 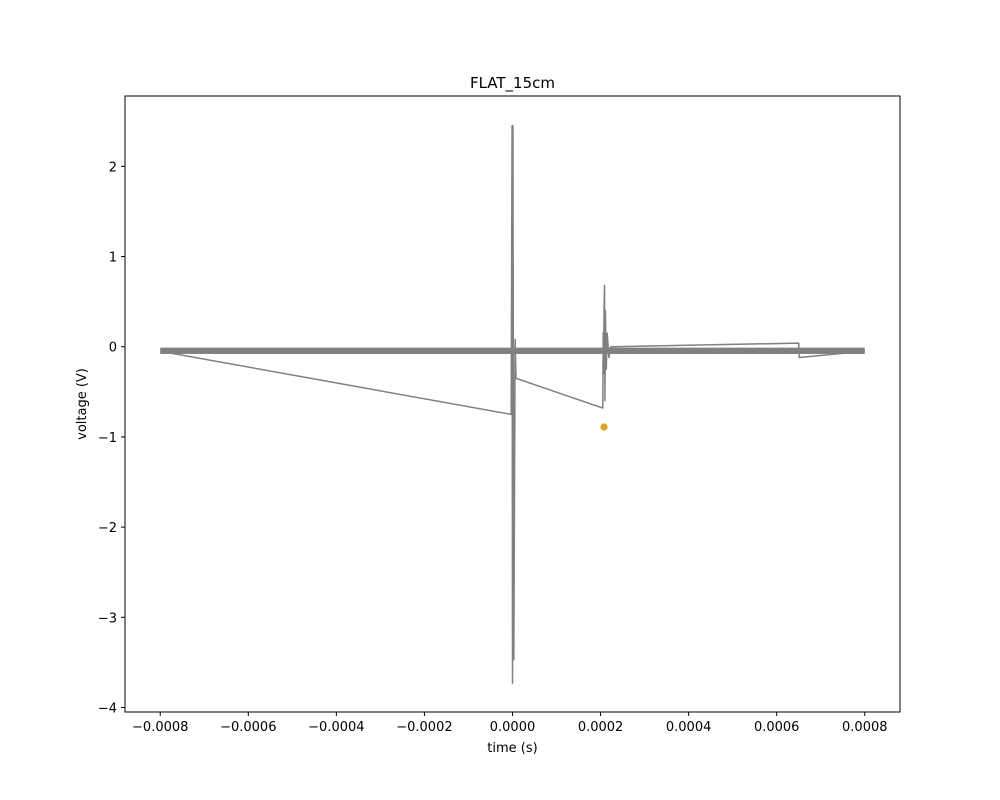 What do you see at coordinates (107, 618) in the screenshot?
I see `y-tick-label: −3` at bounding box center [107, 618].